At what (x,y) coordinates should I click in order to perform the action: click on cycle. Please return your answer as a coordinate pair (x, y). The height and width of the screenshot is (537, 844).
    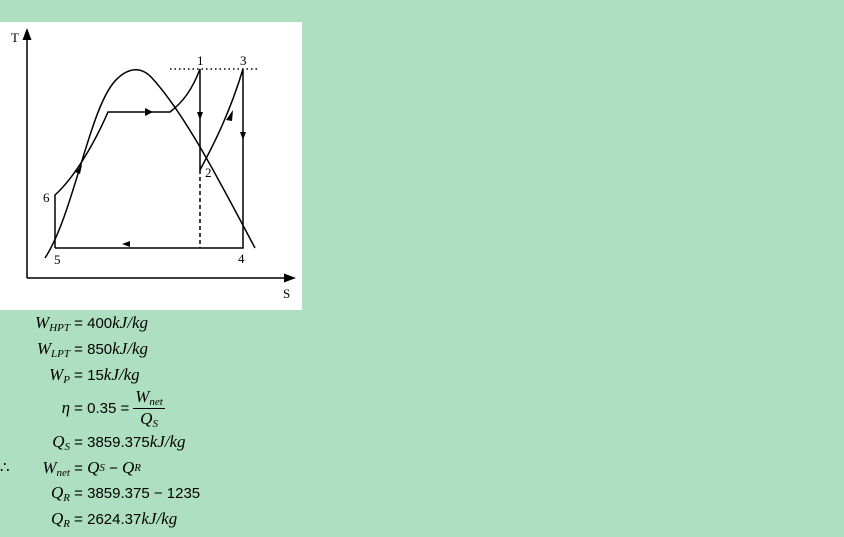
    Looking at the image, I should click on (149, 158).